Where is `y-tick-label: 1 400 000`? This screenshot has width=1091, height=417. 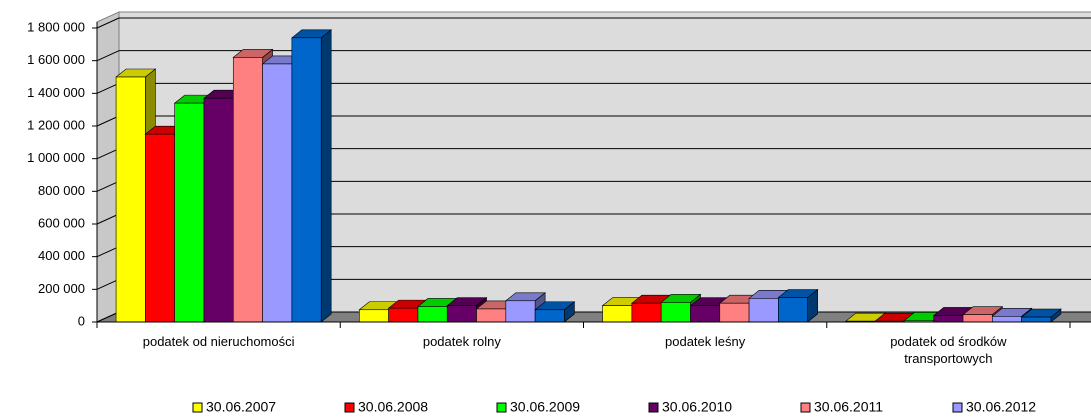
y-tick-label: 1 400 000 is located at coordinates (56, 92).